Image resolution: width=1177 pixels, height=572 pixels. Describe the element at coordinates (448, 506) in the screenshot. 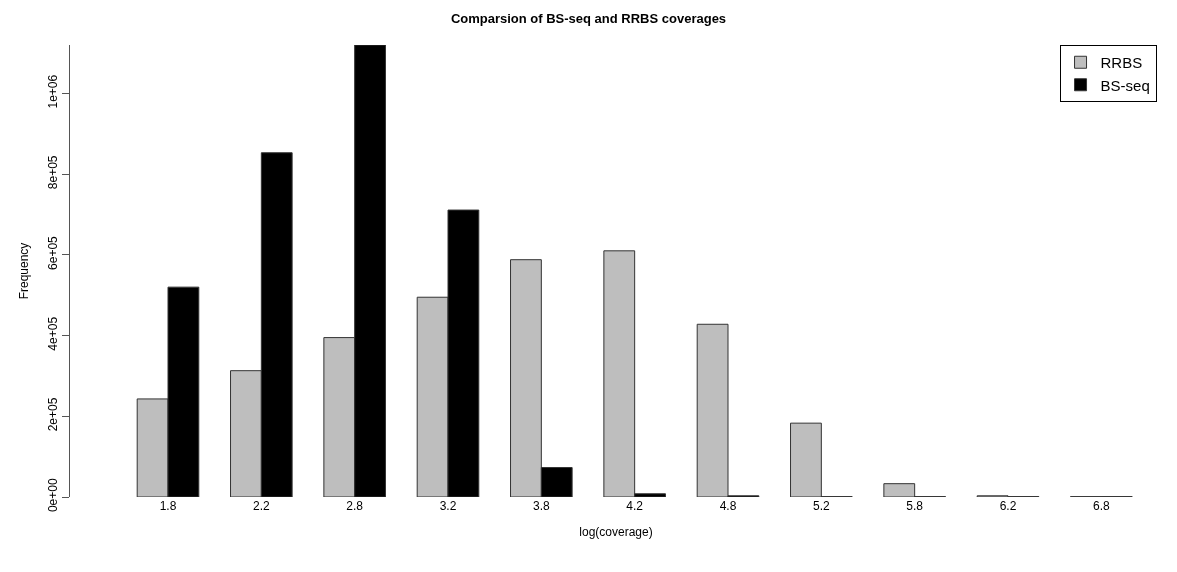

I see `x-tick-label: 3.2` at that location.